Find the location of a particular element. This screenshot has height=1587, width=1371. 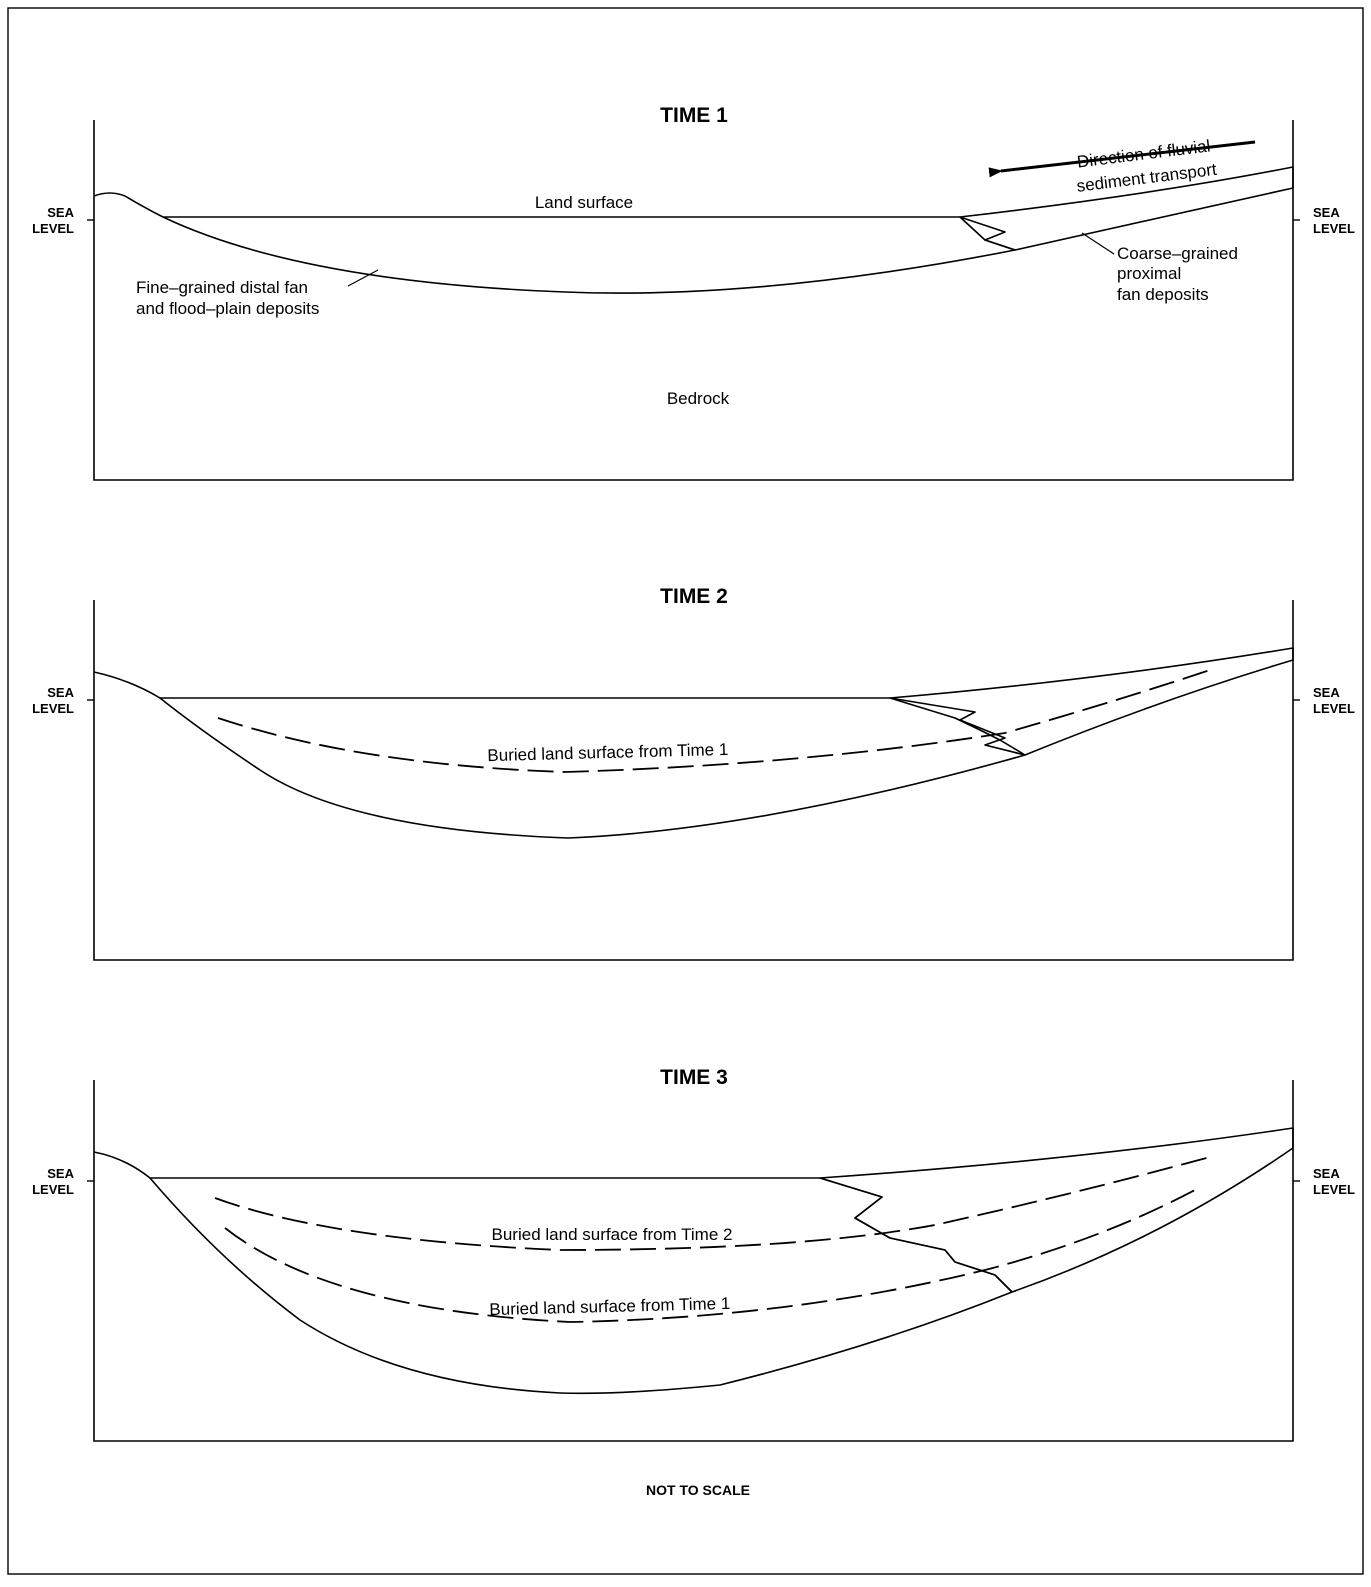

fine-deposits-leader is located at coordinates (363, 278).